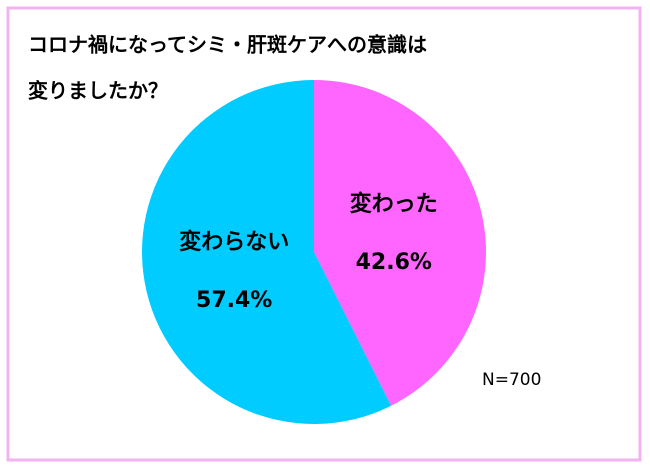 The image size is (650, 468). Describe the element at coordinates (234, 242) in the screenshot. I see `slice-label: 変わらない` at that location.